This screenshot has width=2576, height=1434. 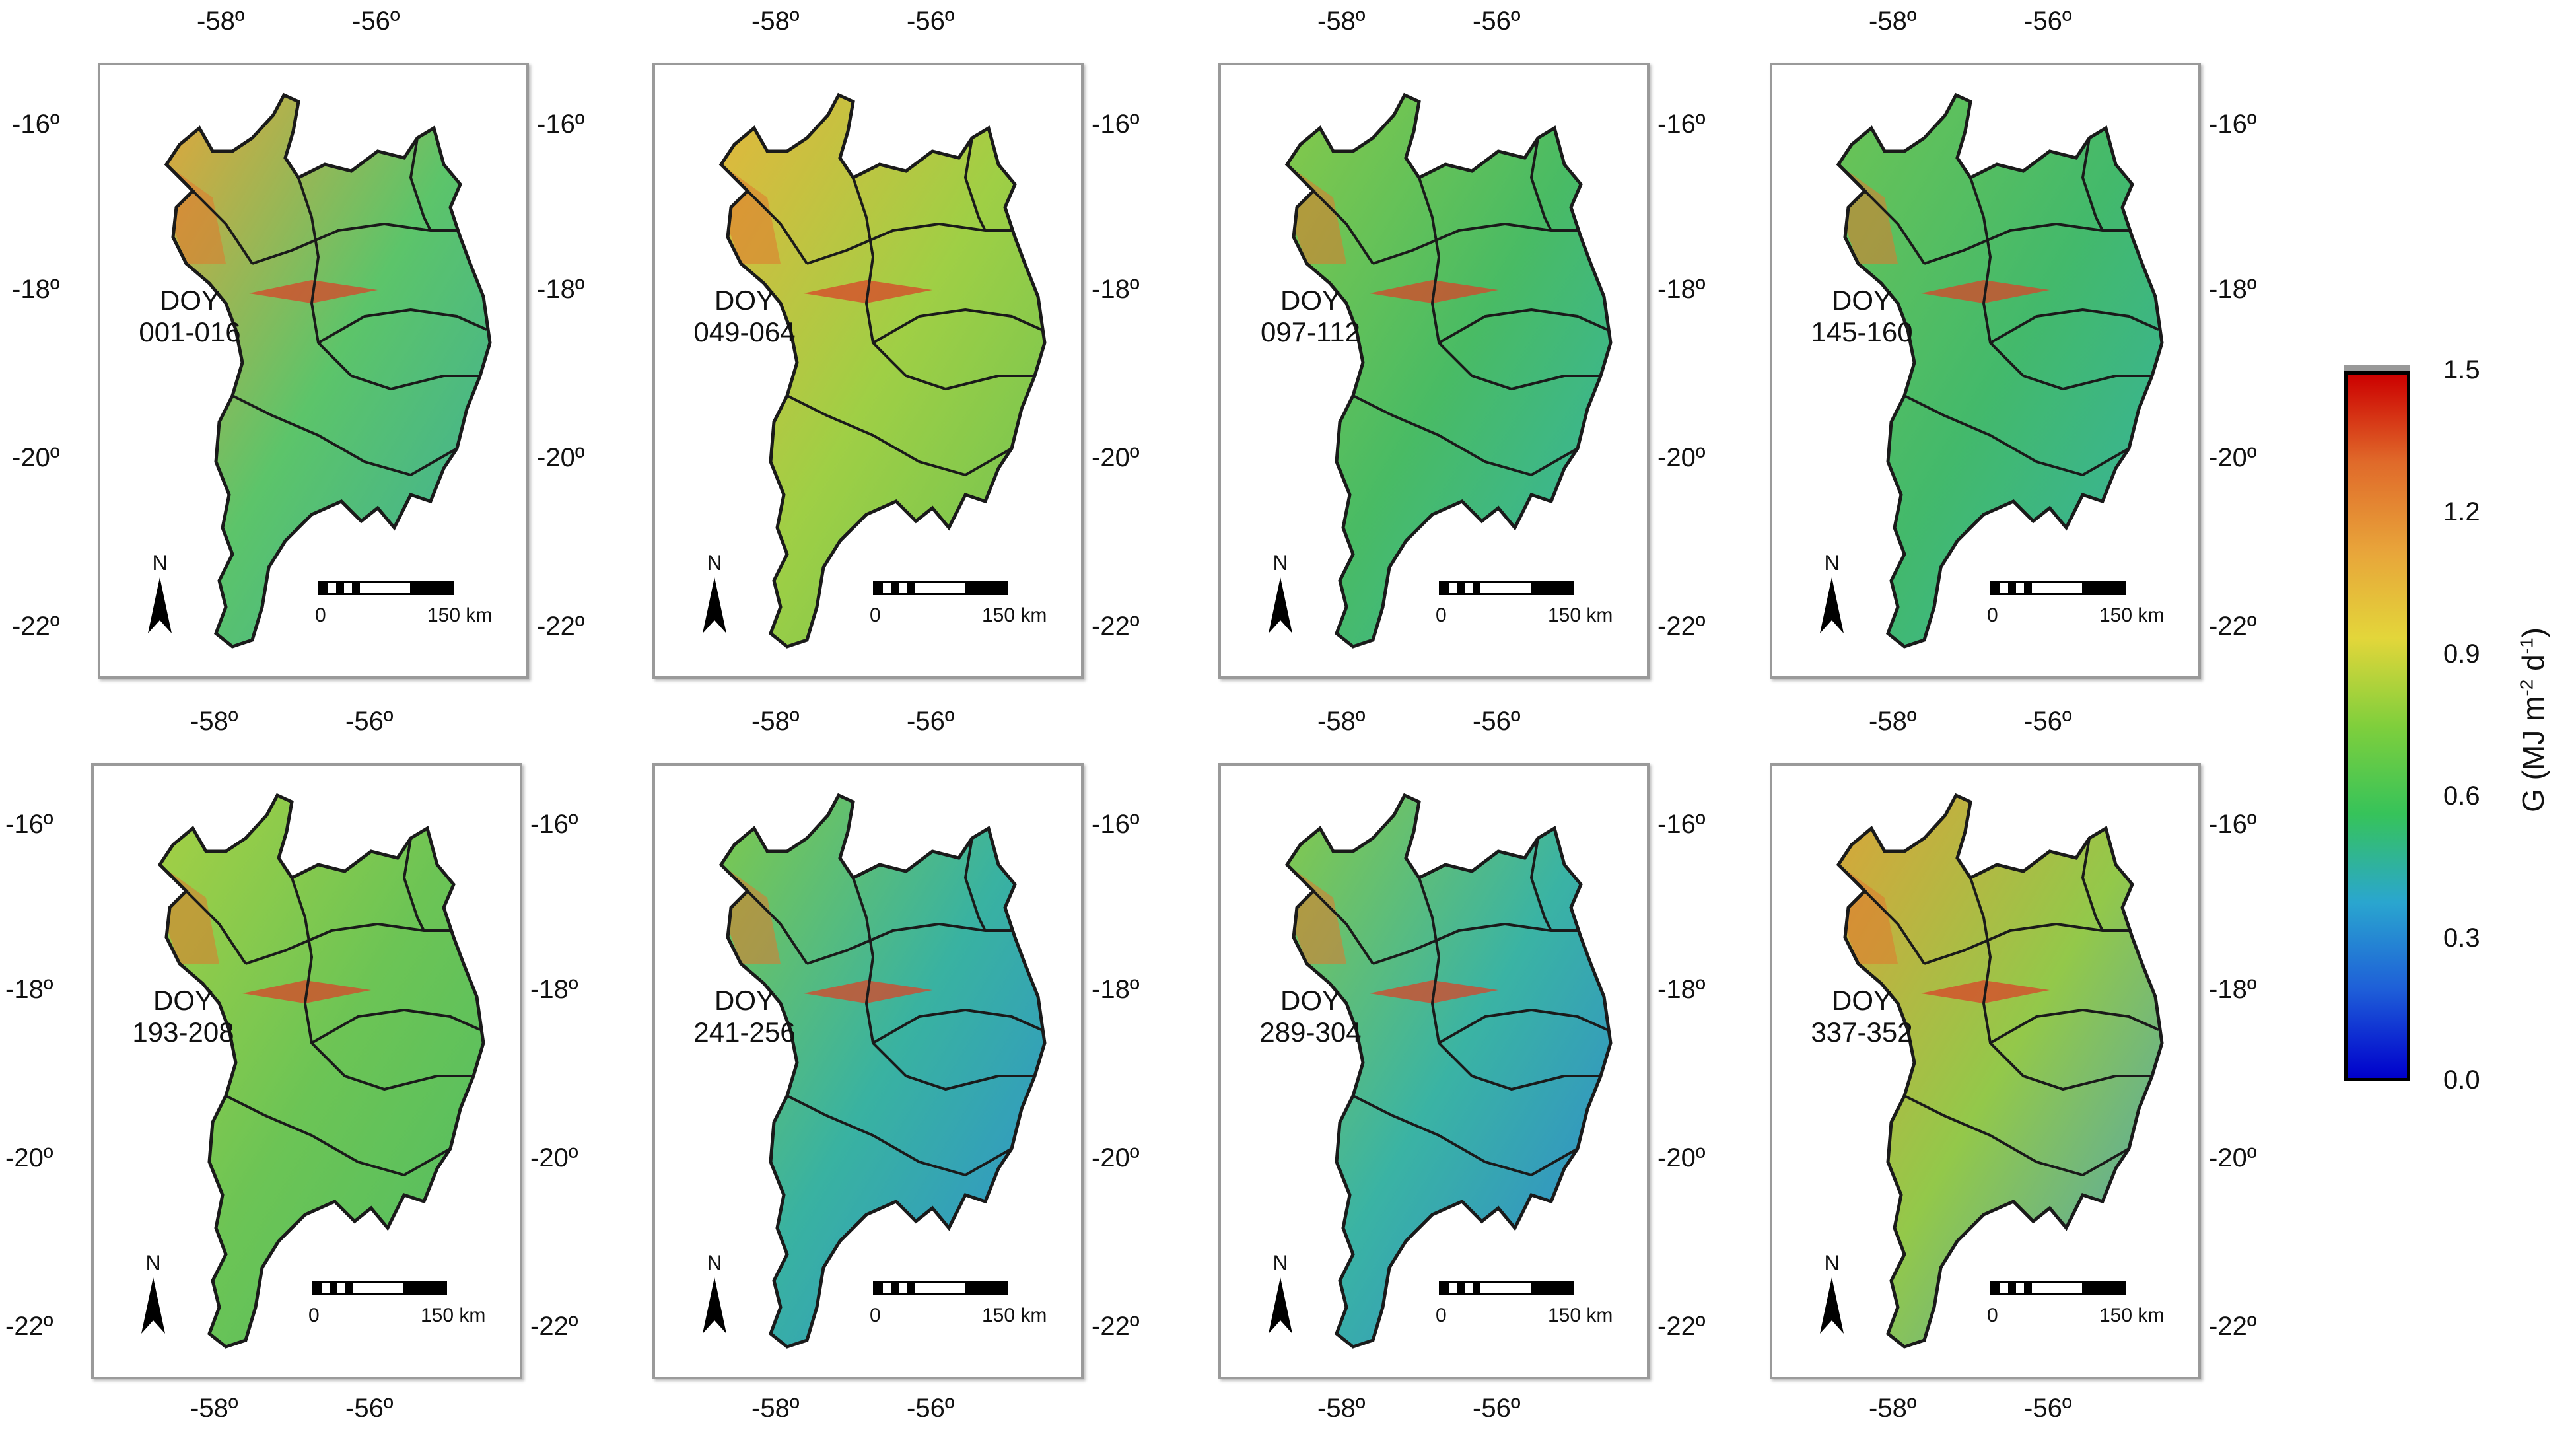 What do you see at coordinates (2462, 653) in the screenshot?
I see `colorbar-tick-label: 0.9` at bounding box center [2462, 653].